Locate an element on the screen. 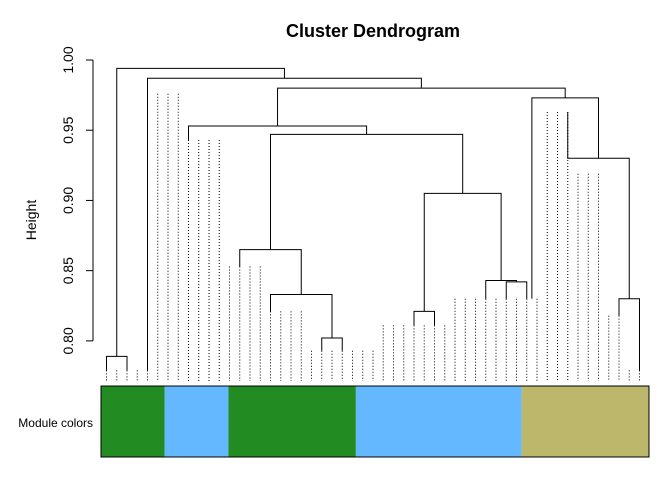 Image resolution: width=672 pixels, height=480 pixels. module-color-bar is located at coordinates (375, 421).